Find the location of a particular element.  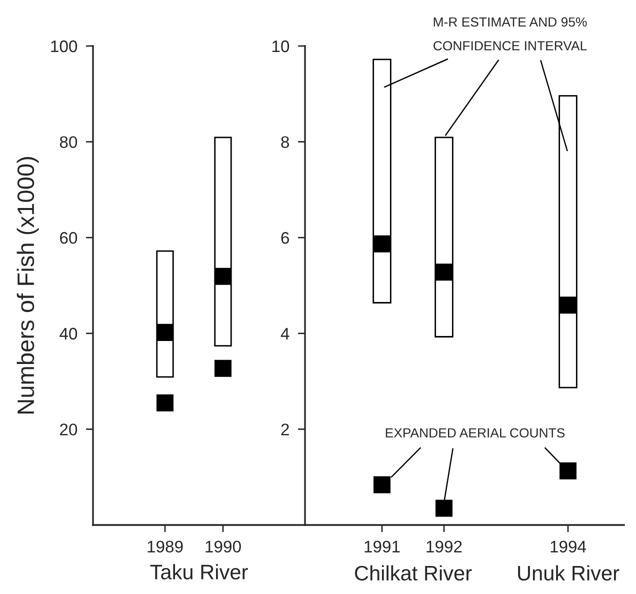

x-tick-label: 1990 is located at coordinates (223, 546).